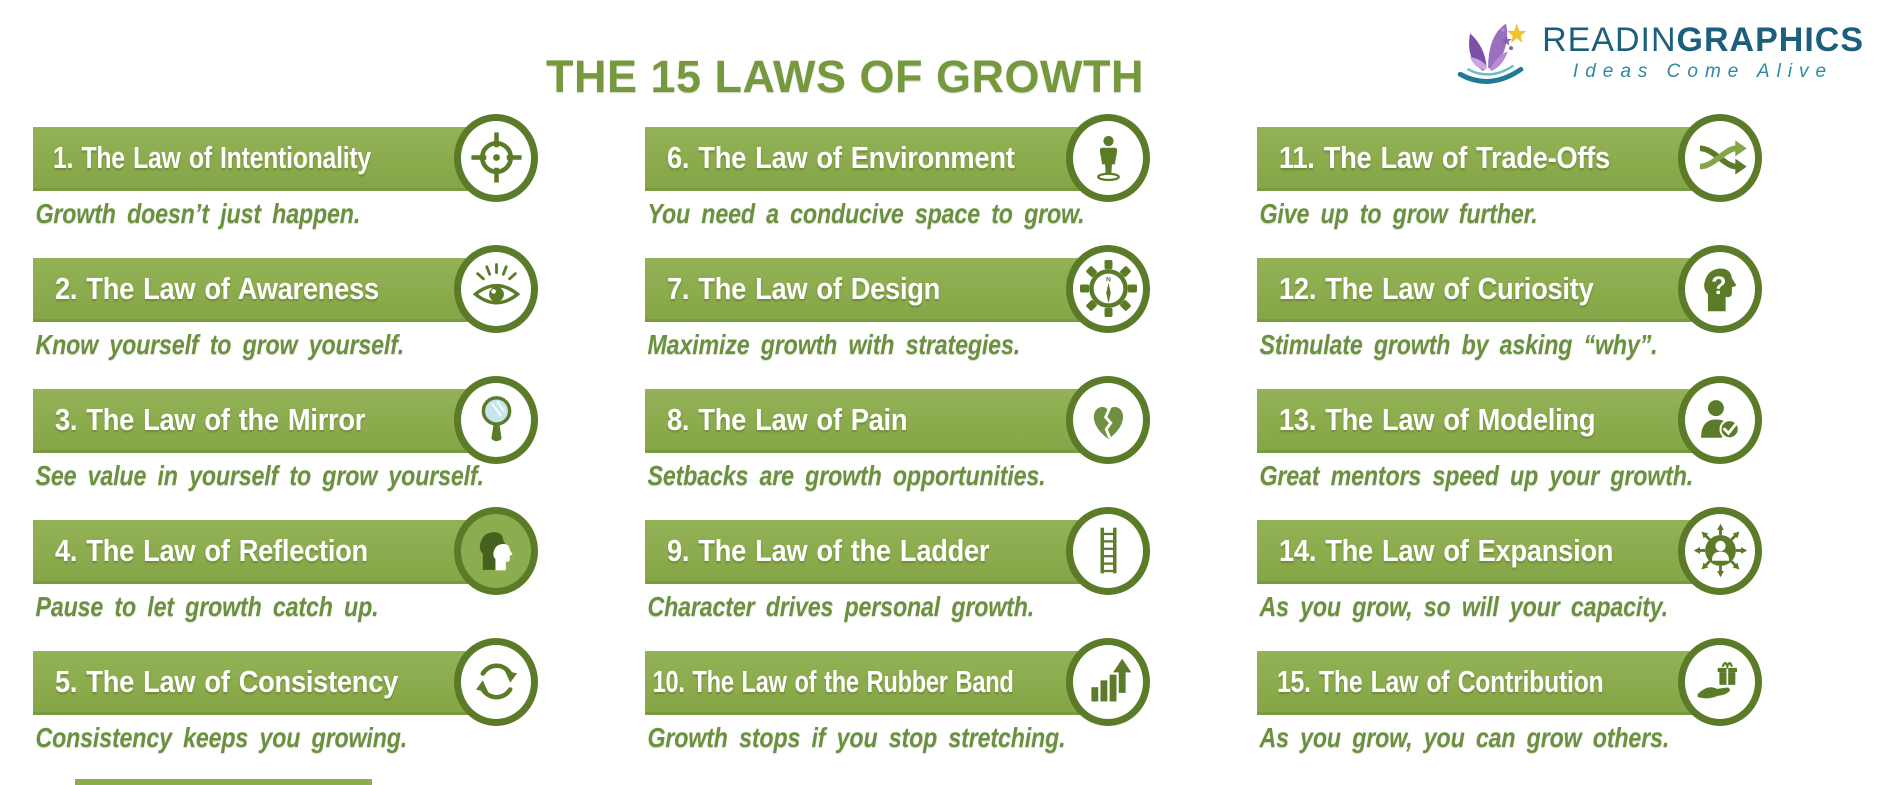 This screenshot has height=785, width=1890. I want to click on law-title: 14. The Law of Expansion, so click(1446, 550).